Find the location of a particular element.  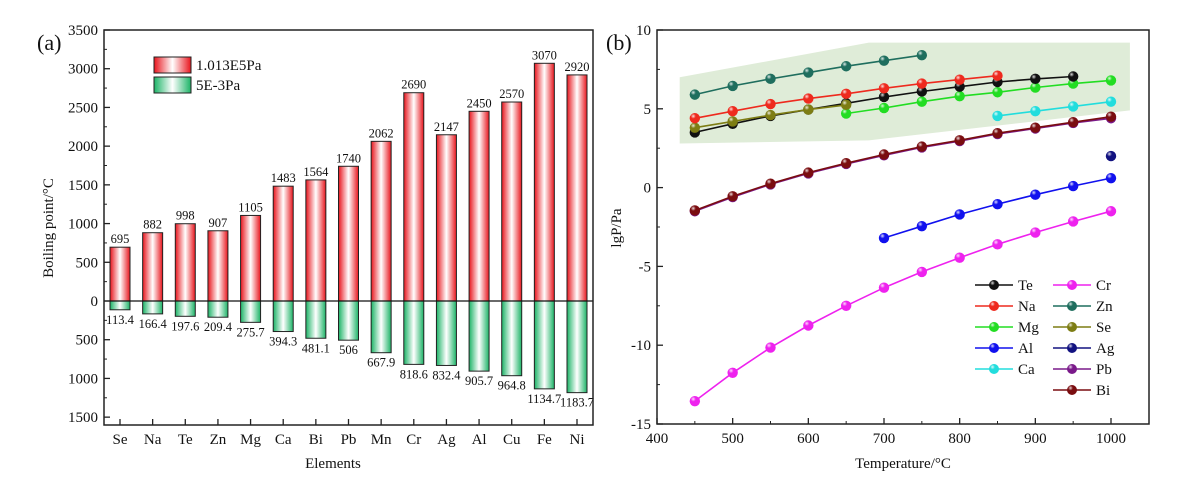

shaded-region is located at coordinates (904, 93).